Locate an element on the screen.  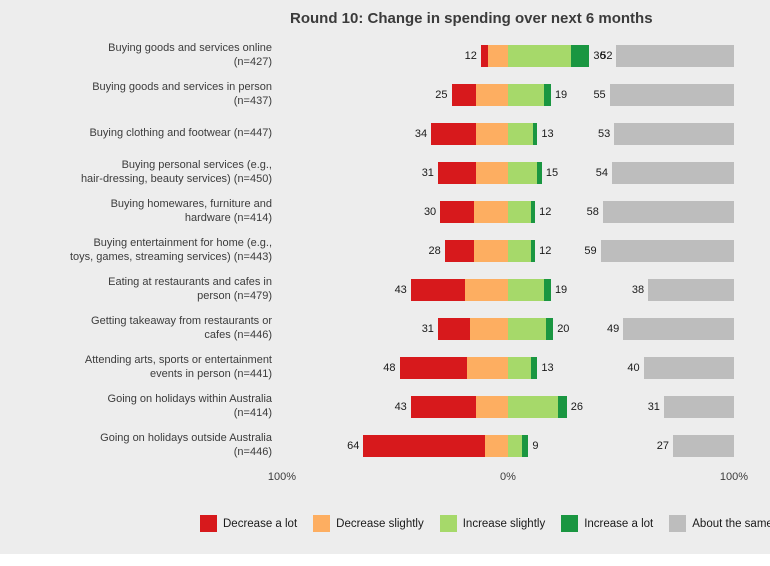
bar-area: 12 36 52 is located at coordinates (508, 55).